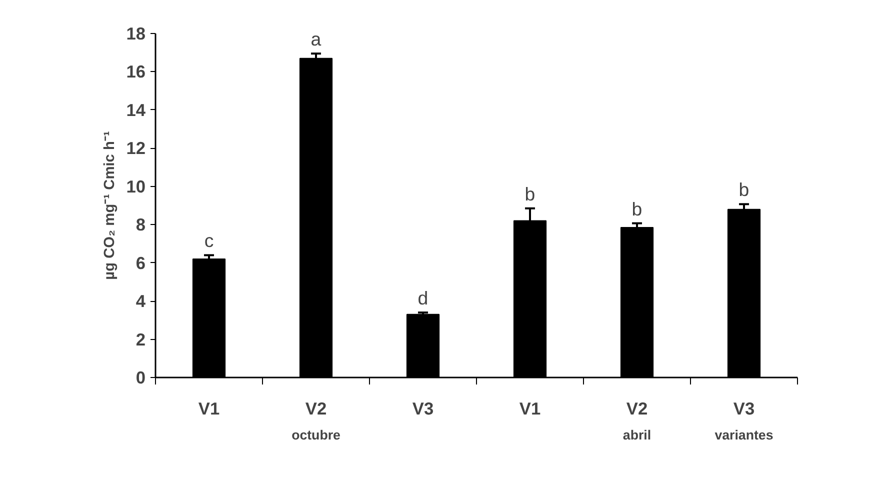  I want to click on y-tick-label: 0, so click(141, 378).